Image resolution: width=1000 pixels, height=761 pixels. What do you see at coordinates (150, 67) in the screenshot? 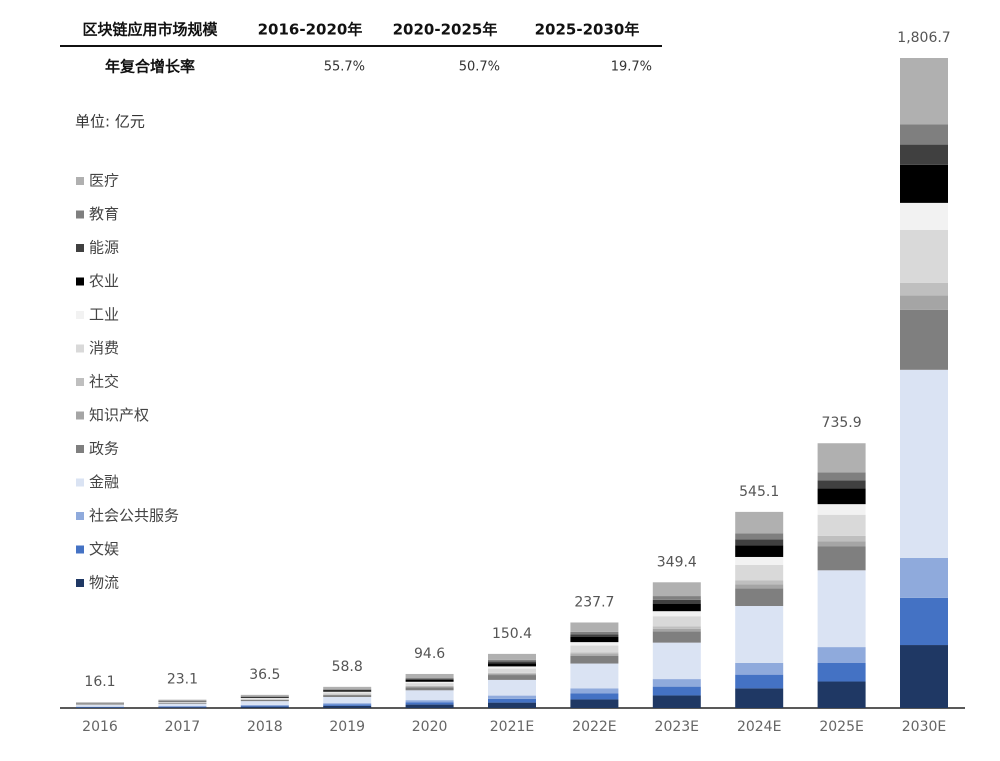
I see `table-row-label: 年复合增长率` at bounding box center [150, 67].